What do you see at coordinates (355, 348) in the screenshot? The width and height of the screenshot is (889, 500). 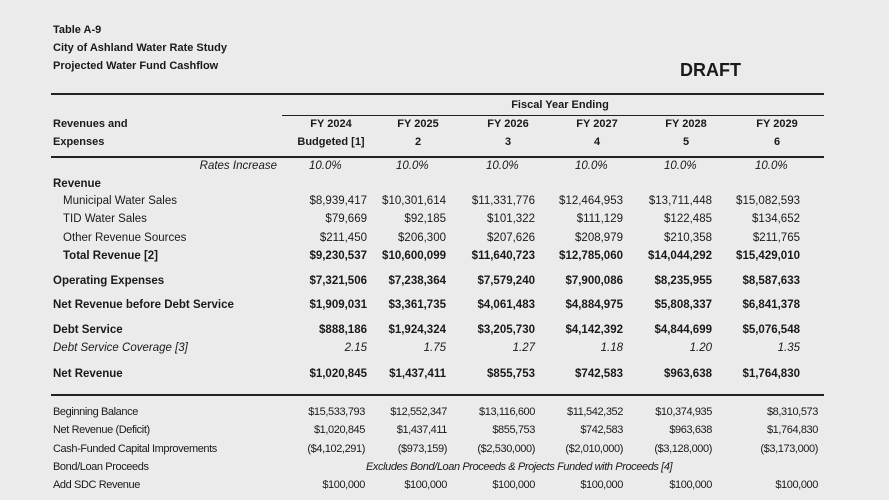 I see `table-cell: 2.15` at bounding box center [355, 348].